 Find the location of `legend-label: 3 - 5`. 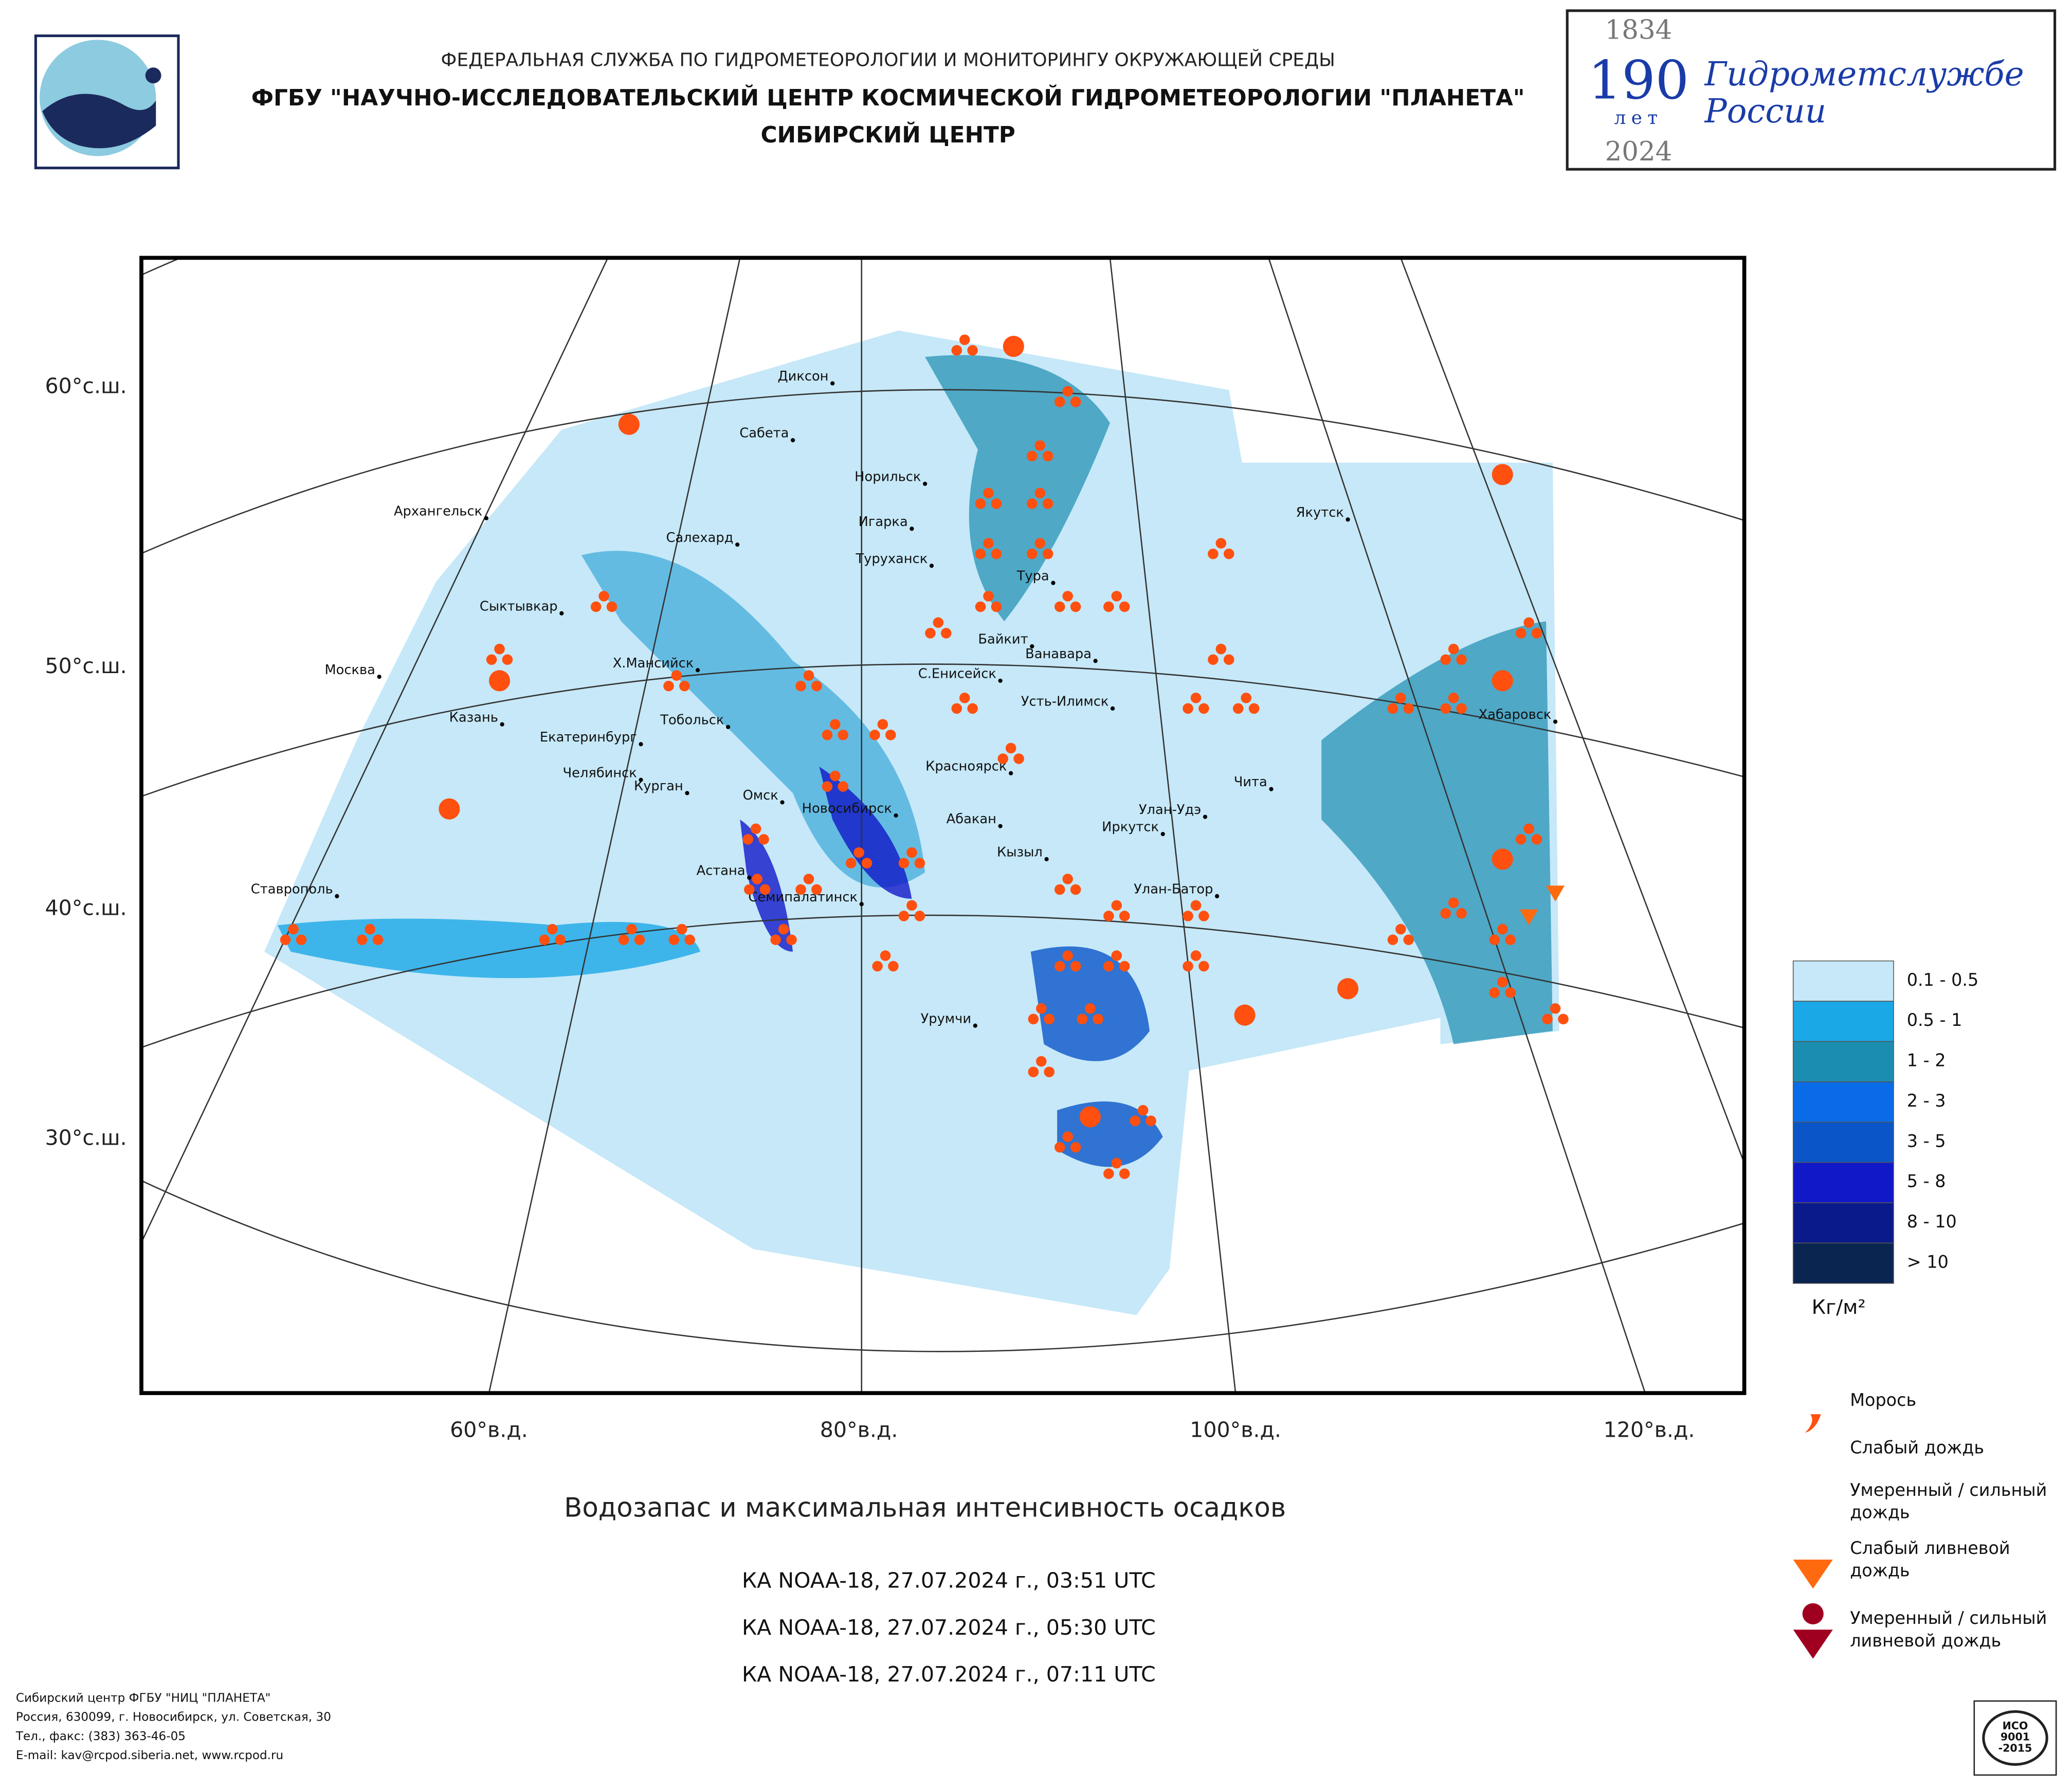

legend-label: 3 - 5 is located at coordinates (1926, 1141).